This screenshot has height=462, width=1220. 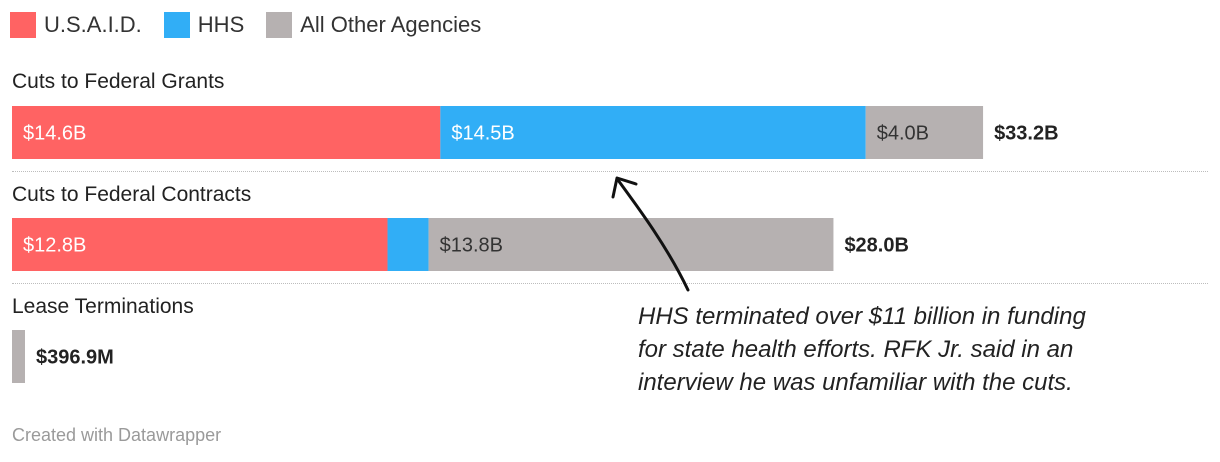 I want to click on segment-value-label: $14.5B, so click(x=482, y=134).